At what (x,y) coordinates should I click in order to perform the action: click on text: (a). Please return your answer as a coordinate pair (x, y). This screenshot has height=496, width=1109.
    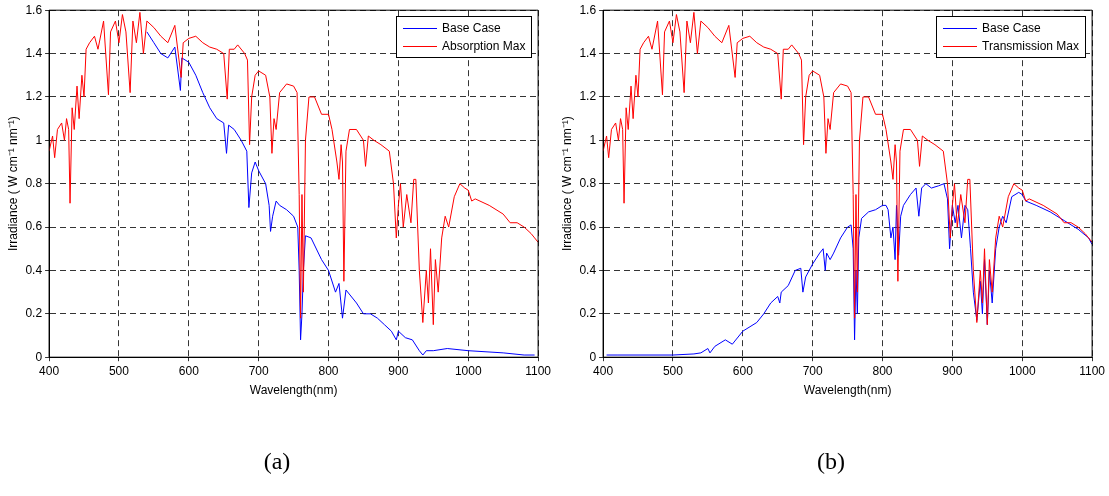
    Looking at the image, I should click on (277, 461).